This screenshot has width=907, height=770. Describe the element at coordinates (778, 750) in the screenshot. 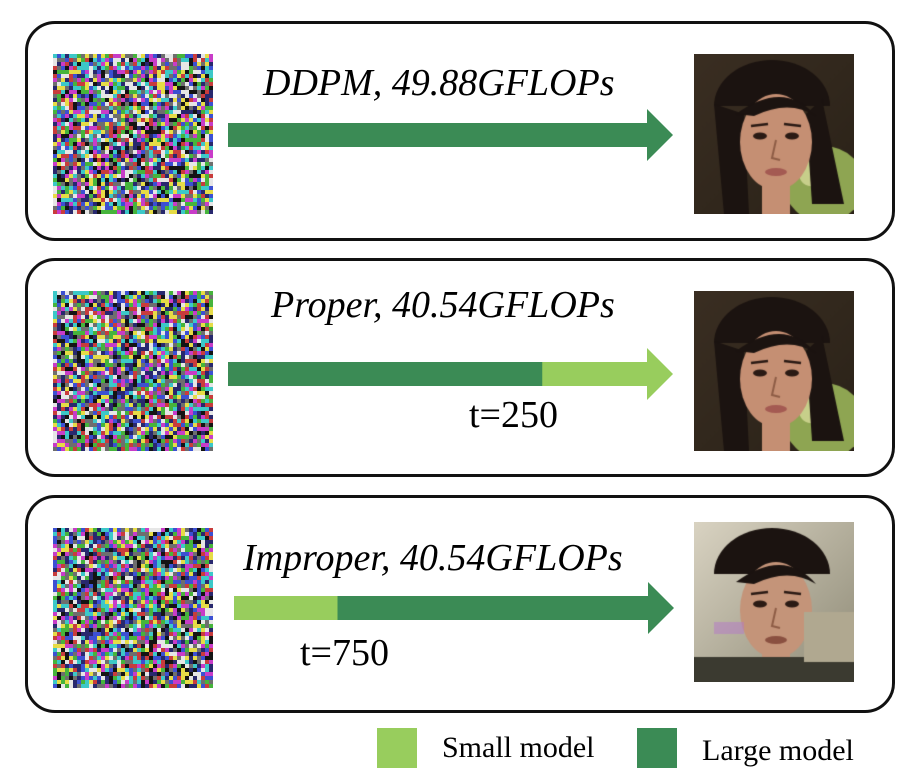

I see `legend-label-large: Large model` at that location.